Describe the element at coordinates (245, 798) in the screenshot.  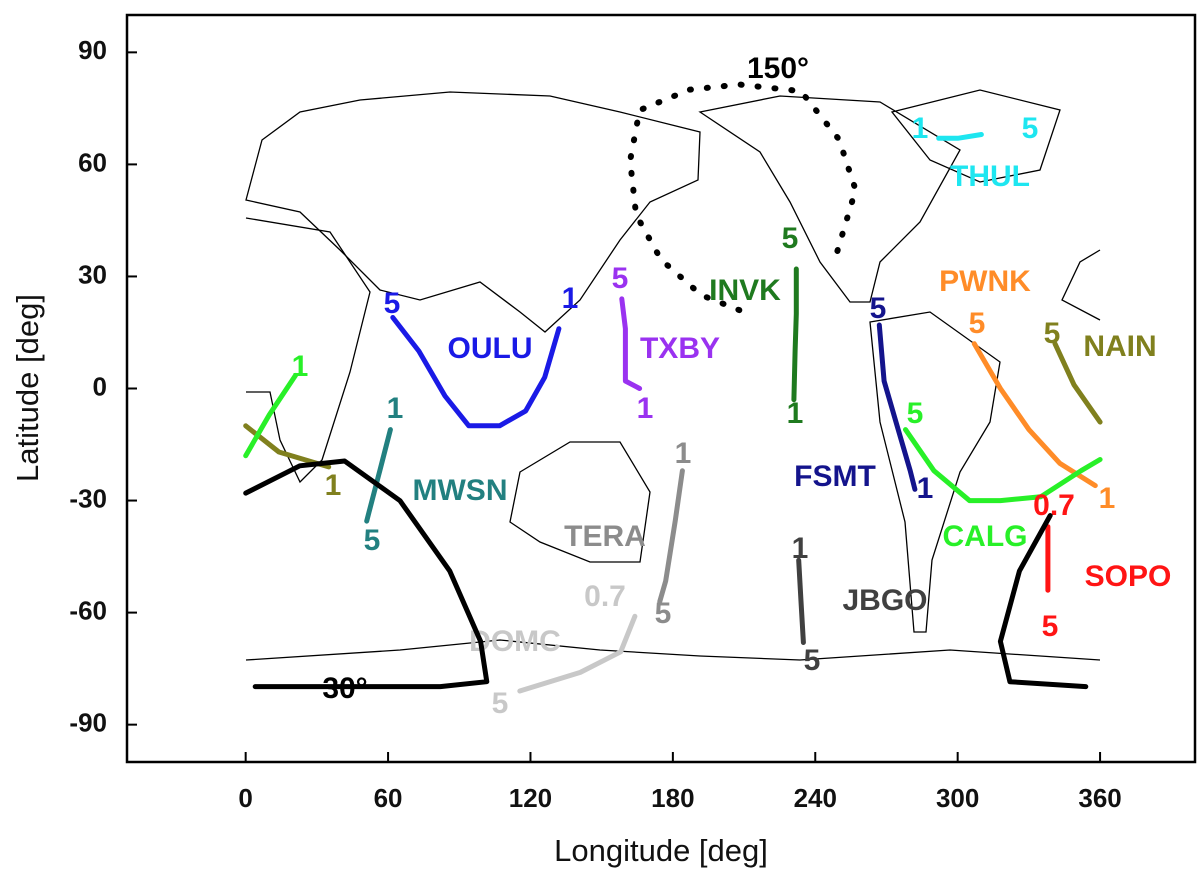
I see `x-tick-label: 0` at that location.